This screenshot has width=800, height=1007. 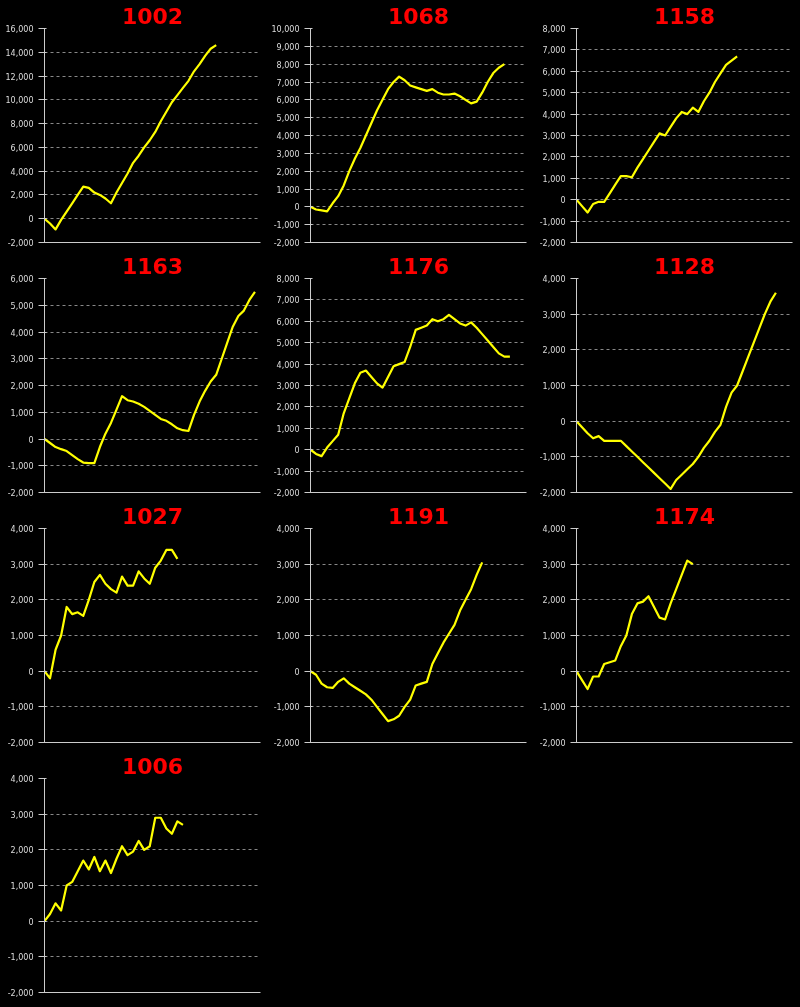 What do you see at coordinates (288, 47) in the screenshot?
I see `y-tick-label: 9,000` at bounding box center [288, 47].